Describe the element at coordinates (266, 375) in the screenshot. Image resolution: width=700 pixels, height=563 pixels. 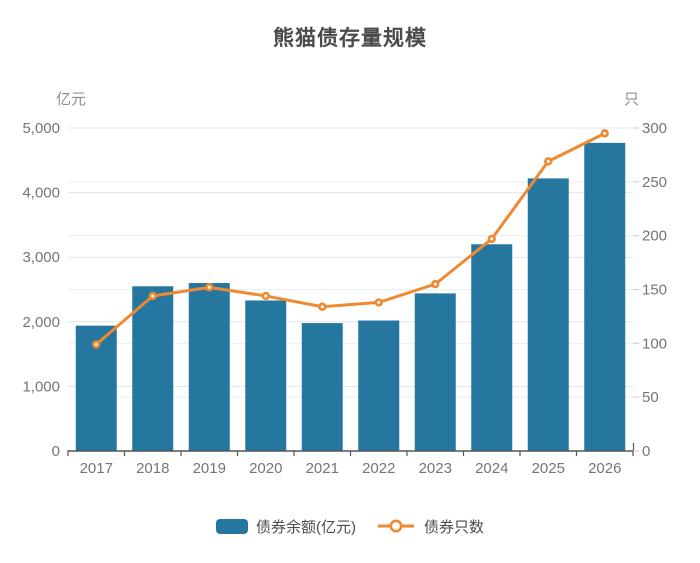
I see `bar-2020` at that location.